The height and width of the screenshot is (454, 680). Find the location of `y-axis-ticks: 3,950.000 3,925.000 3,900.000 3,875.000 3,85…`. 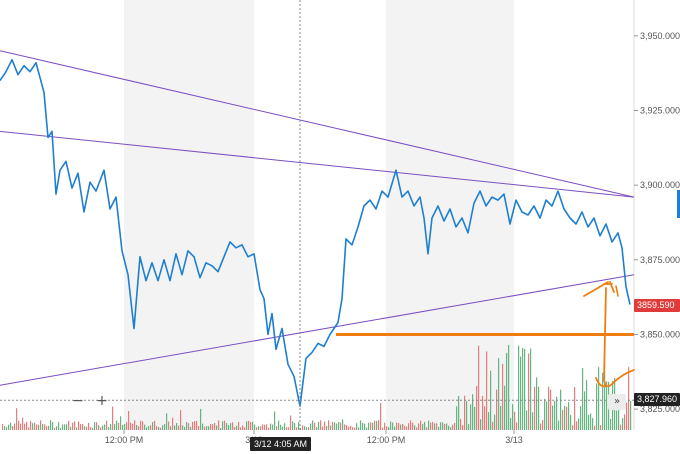

y-axis-ticks: 3,950.000 3,925.000 3,900.000 3,875.000 3,85… is located at coordinates (657, 222).